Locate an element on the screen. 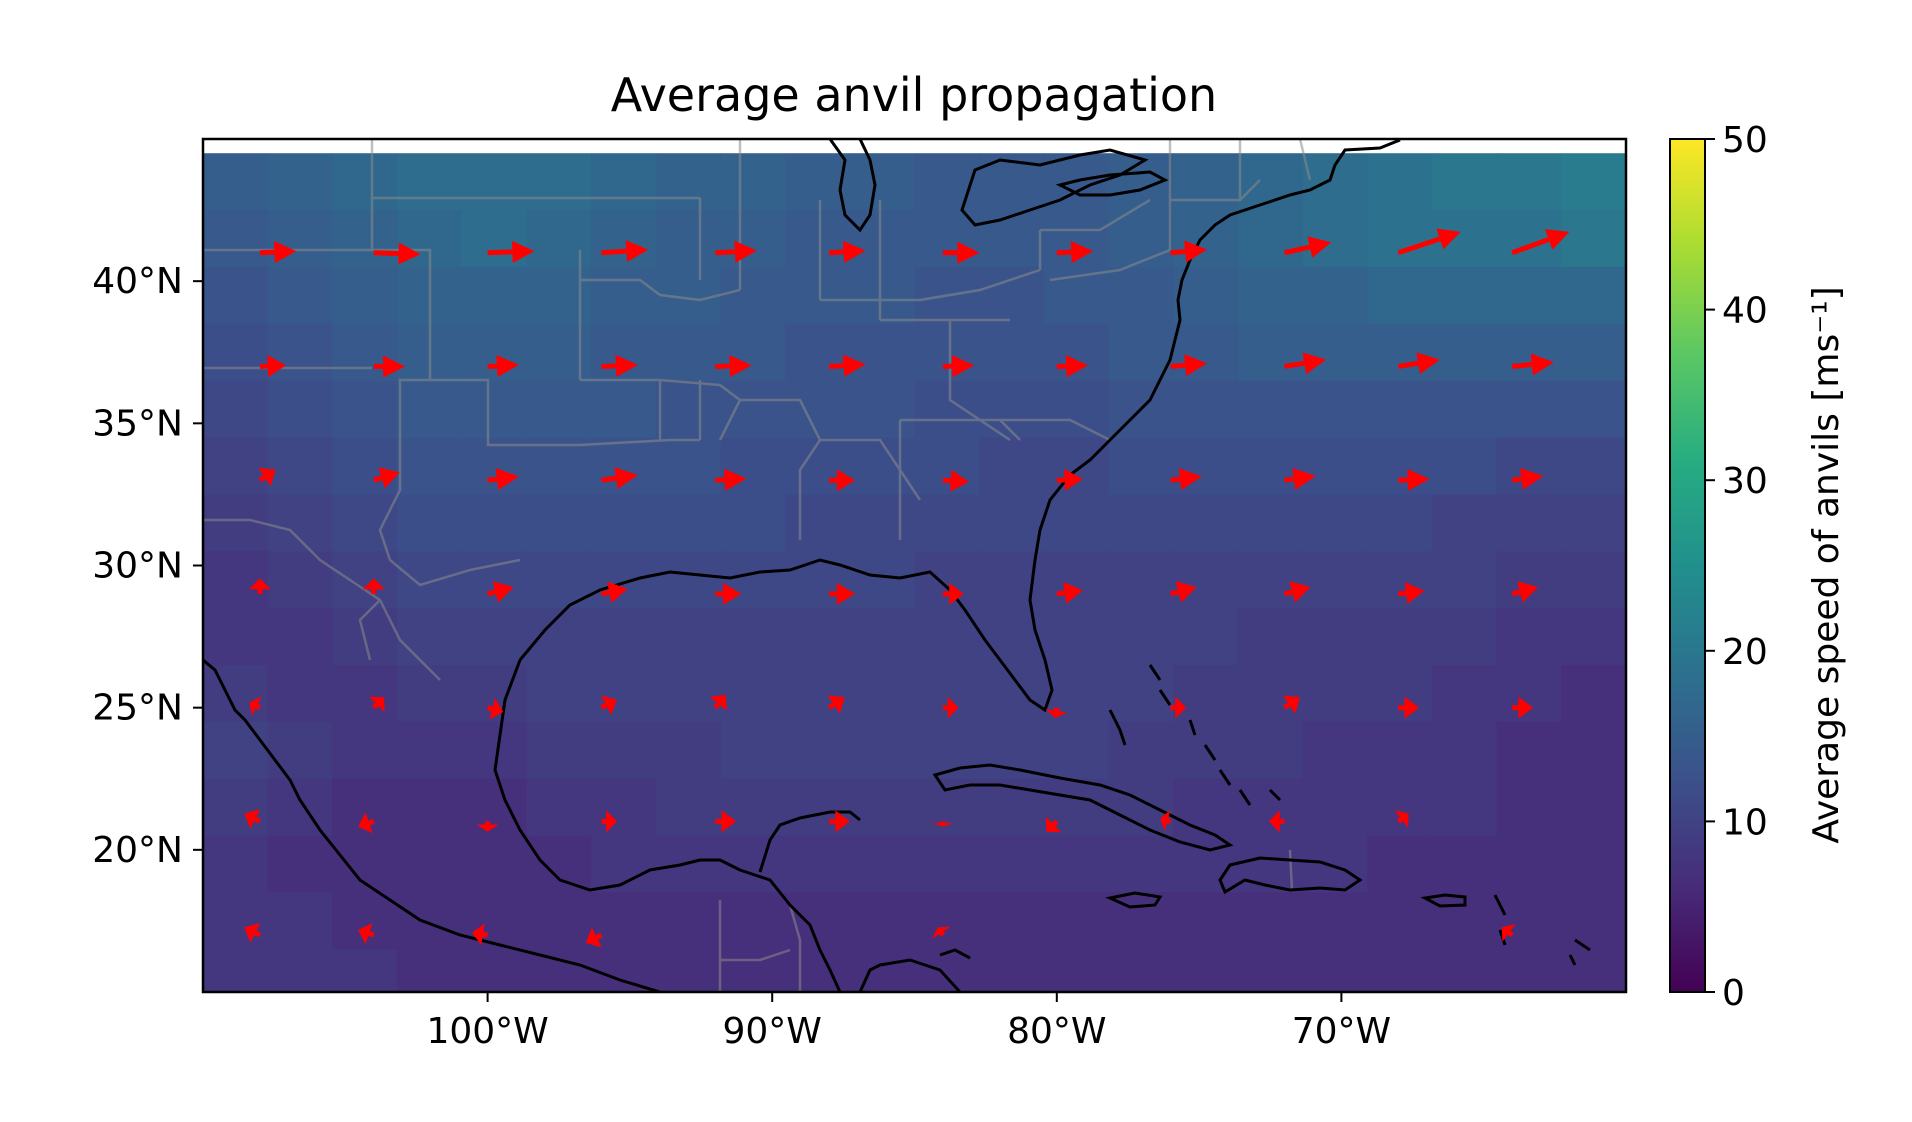 Image resolution: width=1912 pixels, height=1122 pixels. colorbar-tick-label: 40 is located at coordinates (1745, 311).